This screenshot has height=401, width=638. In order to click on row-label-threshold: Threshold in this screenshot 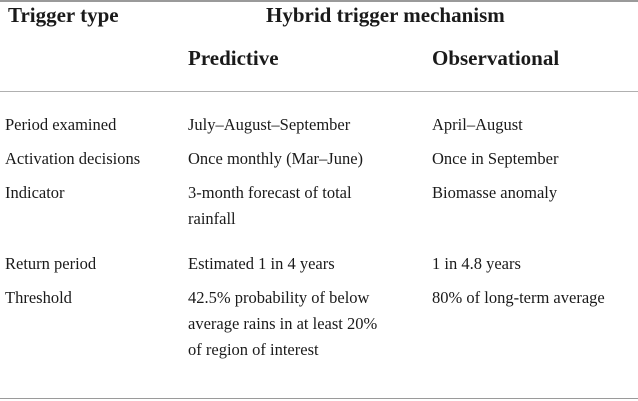, I will do `click(38, 297)`.